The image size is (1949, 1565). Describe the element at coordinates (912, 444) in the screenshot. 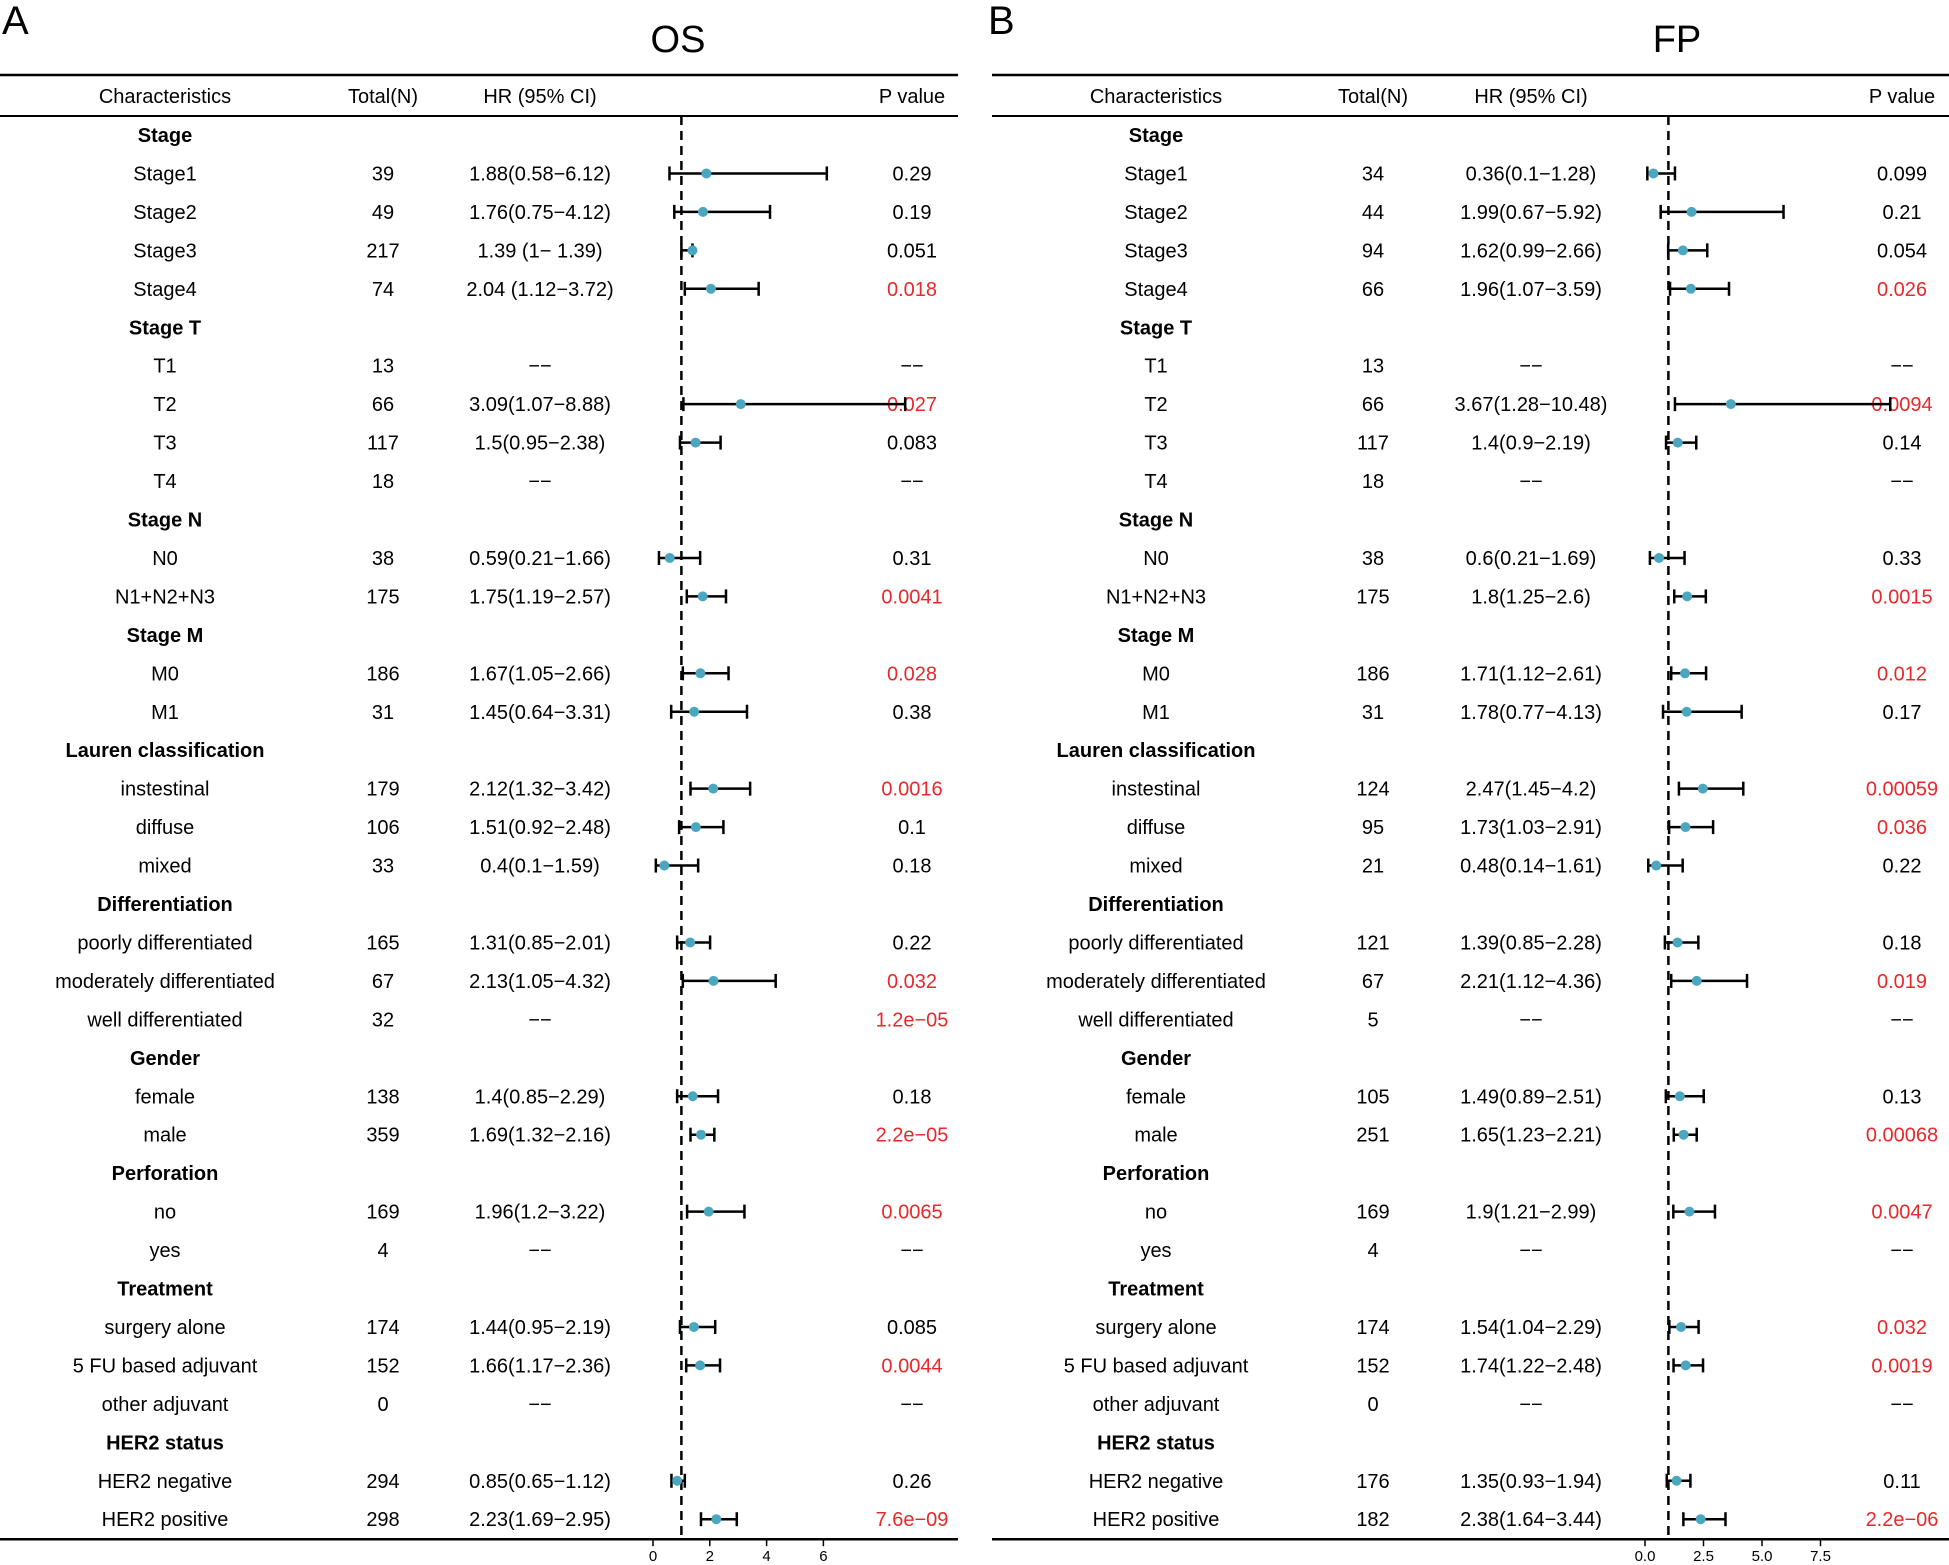

I see `row-p-value: 0.083` at that location.